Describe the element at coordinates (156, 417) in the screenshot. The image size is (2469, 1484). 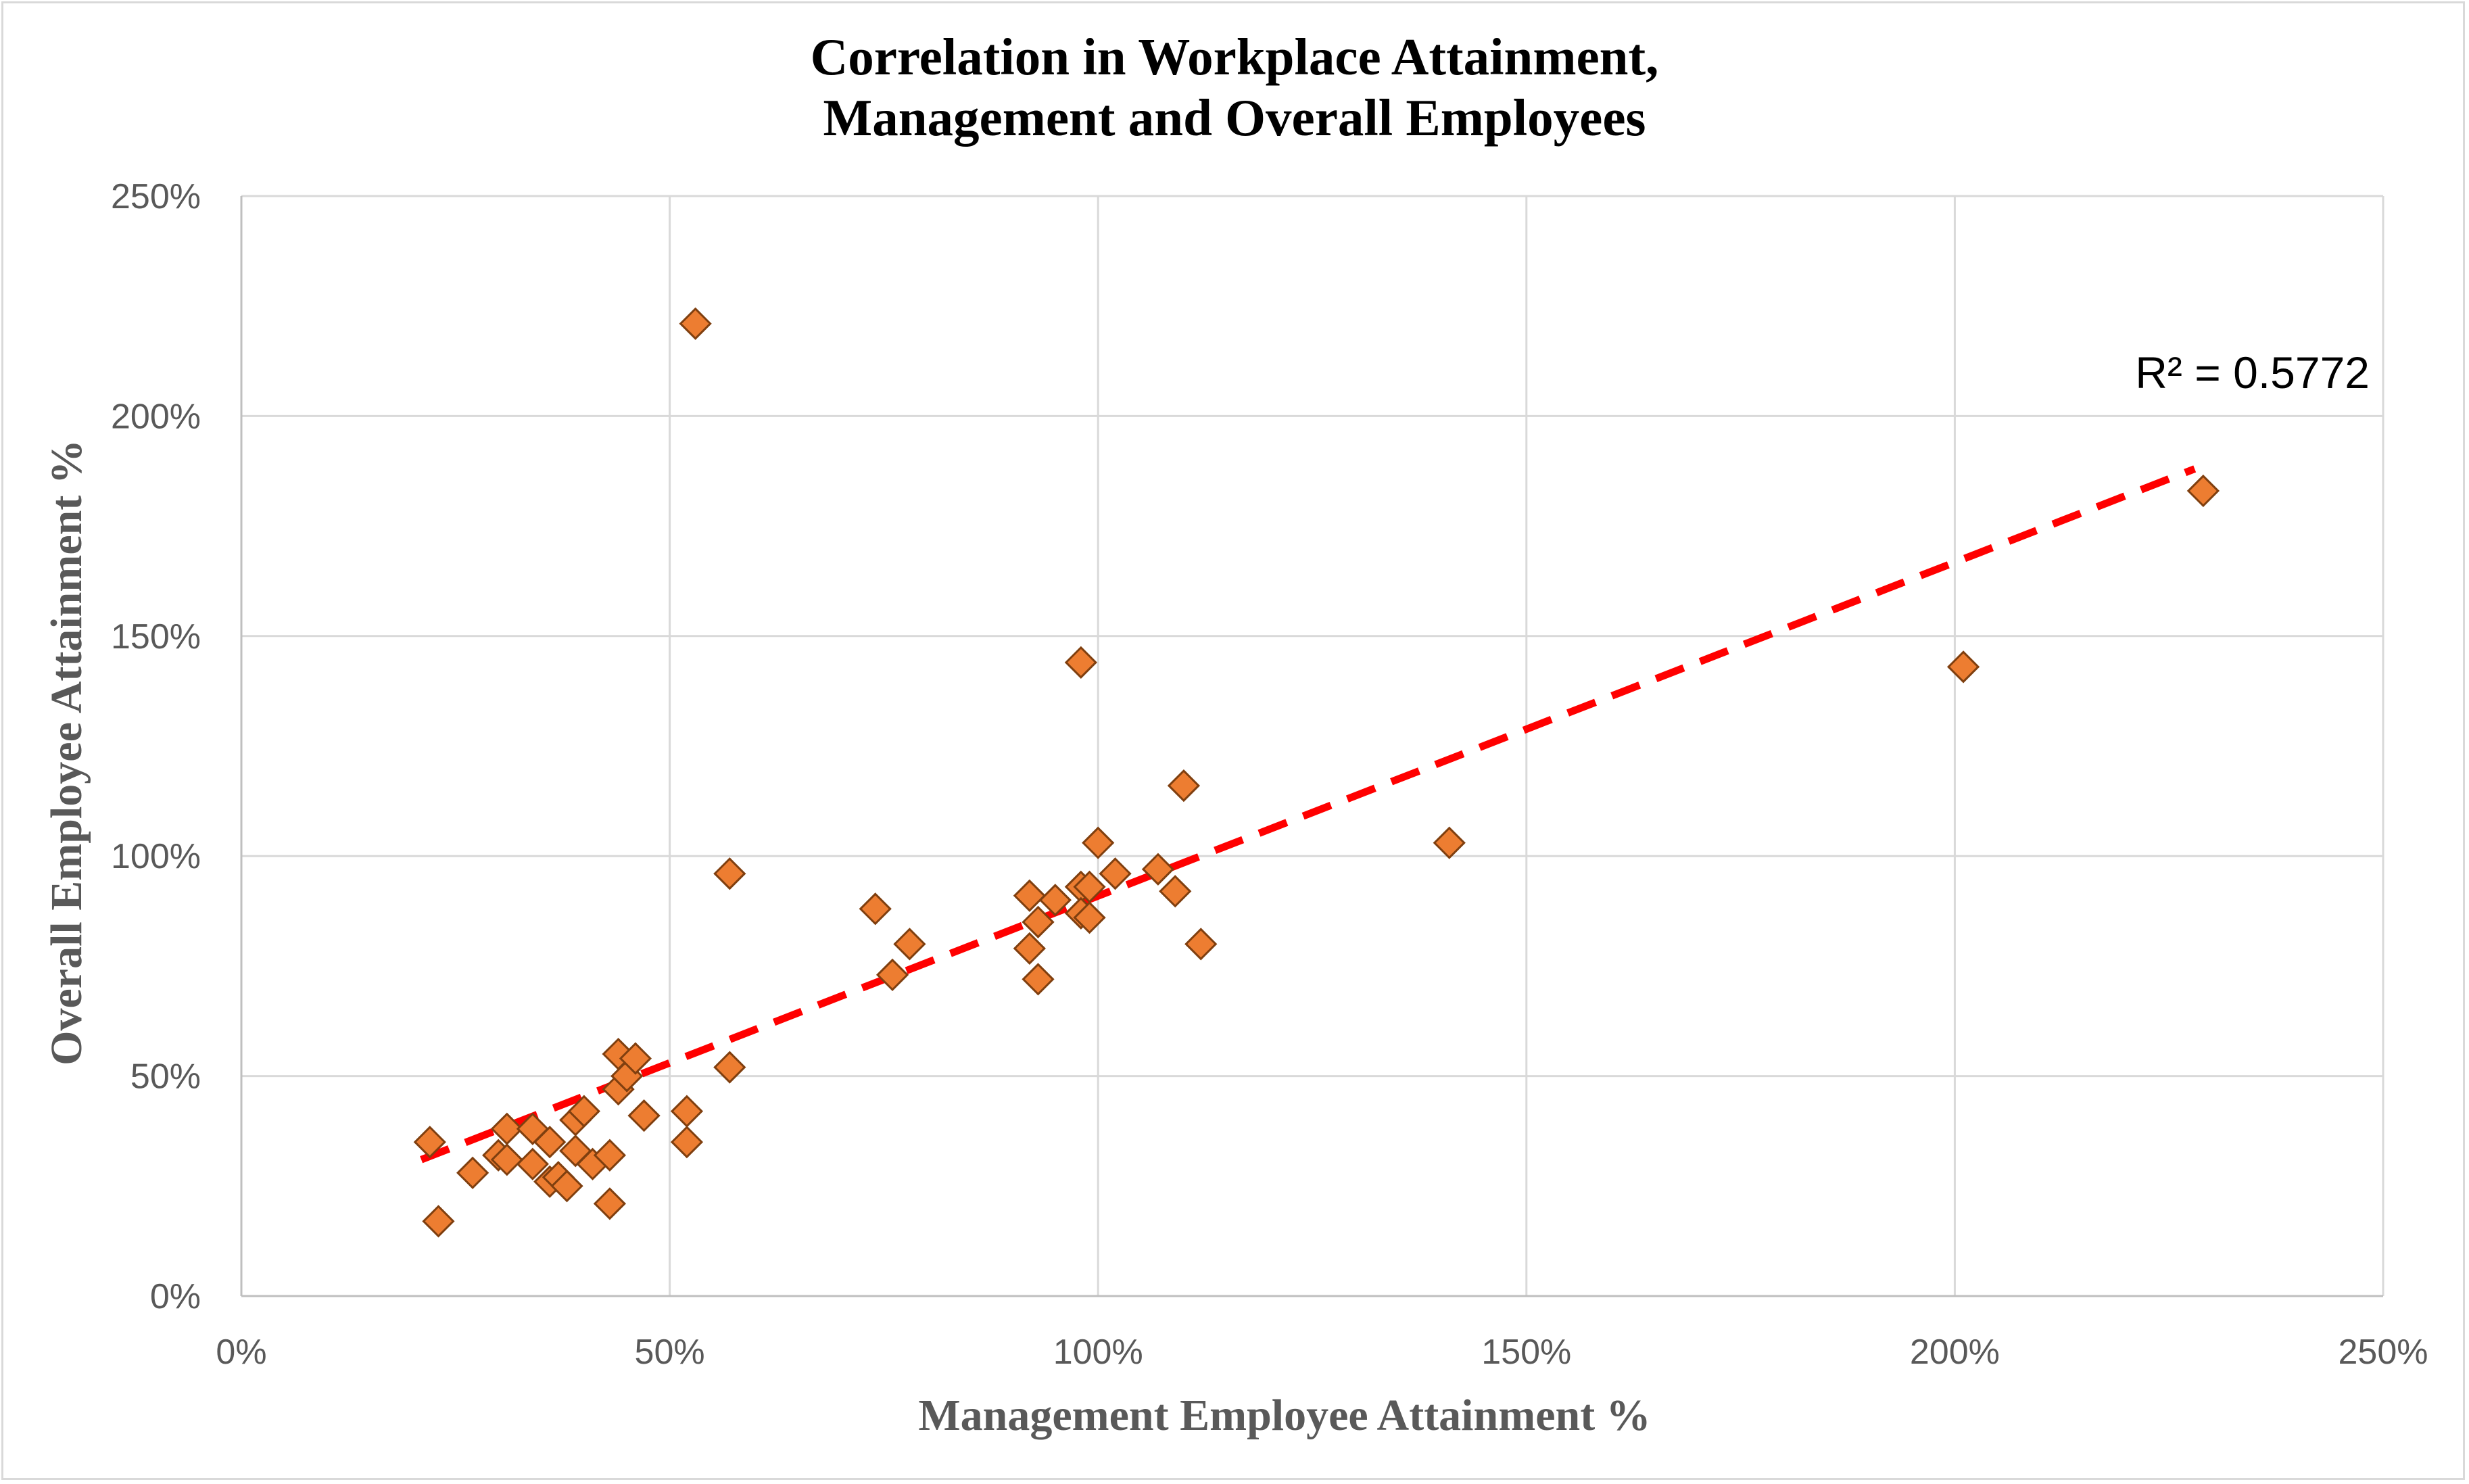
I see `y-tick-label: 200%` at that location.